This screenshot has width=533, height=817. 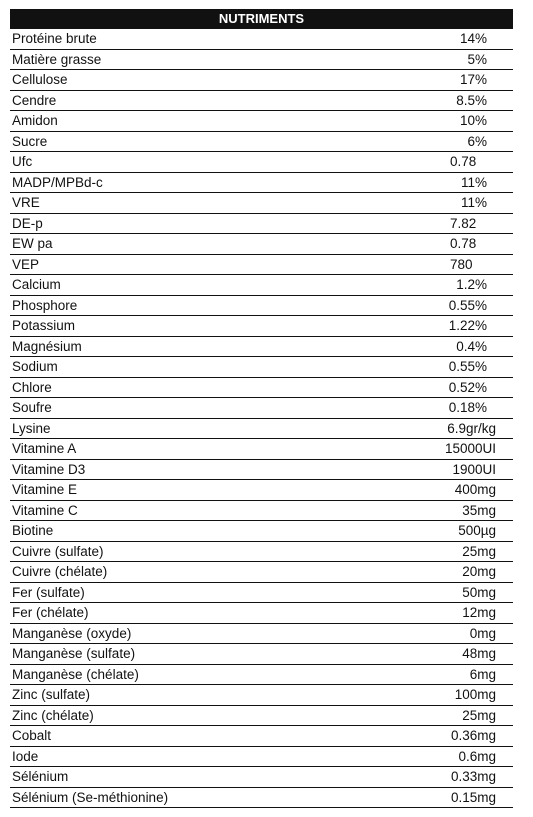 What do you see at coordinates (75, 674) in the screenshot?
I see `nutrient-name: Manganèse (chélate)` at bounding box center [75, 674].